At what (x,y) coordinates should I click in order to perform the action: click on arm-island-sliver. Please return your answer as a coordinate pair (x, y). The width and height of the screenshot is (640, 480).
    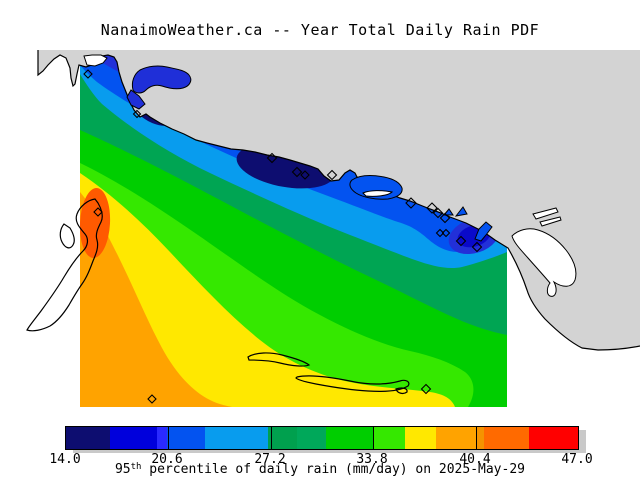
    Looking at the image, I should click on (378, 193).